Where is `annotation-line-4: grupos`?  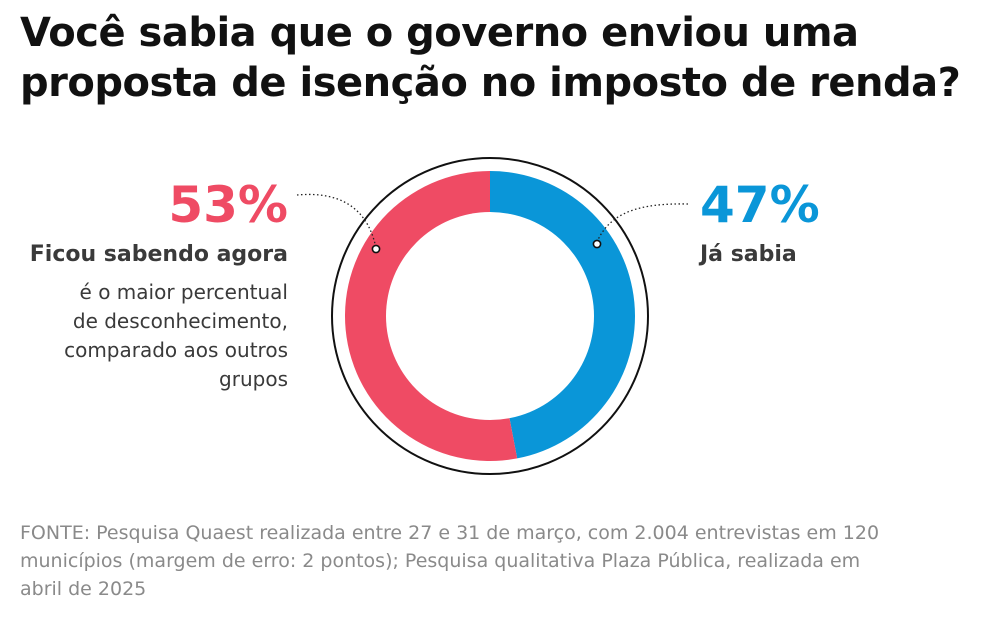 annotation-line-4: grupos is located at coordinates (253, 379).